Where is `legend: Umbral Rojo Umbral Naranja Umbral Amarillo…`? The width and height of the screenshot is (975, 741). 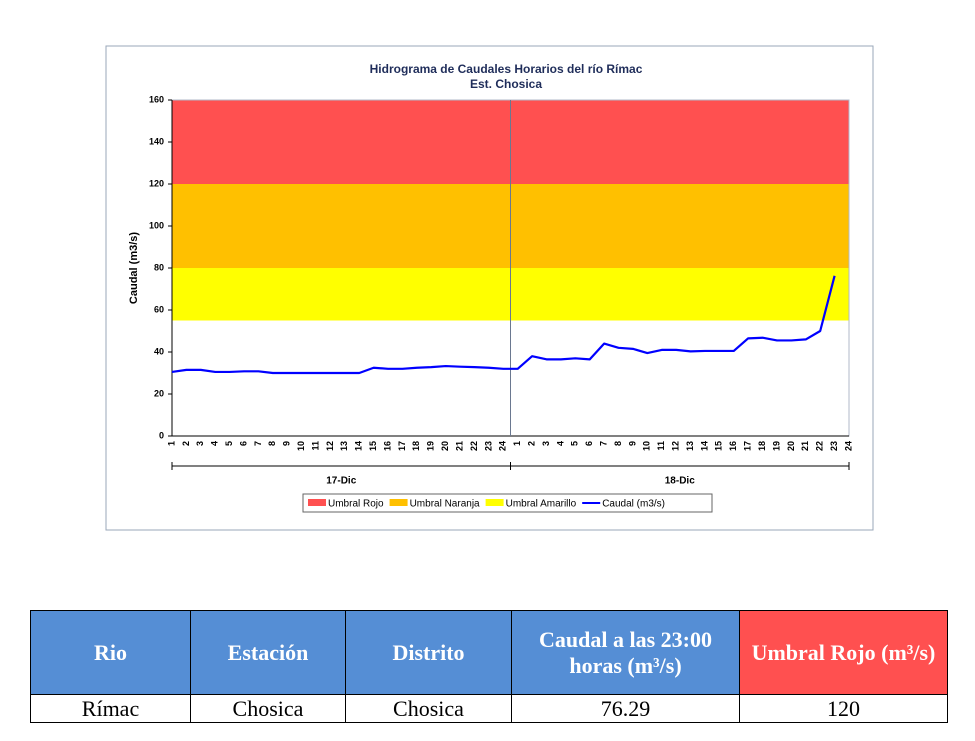 legend: Umbral Rojo Umbral Naranja Umbral Amarillo… is located at coordinates (507, 503).